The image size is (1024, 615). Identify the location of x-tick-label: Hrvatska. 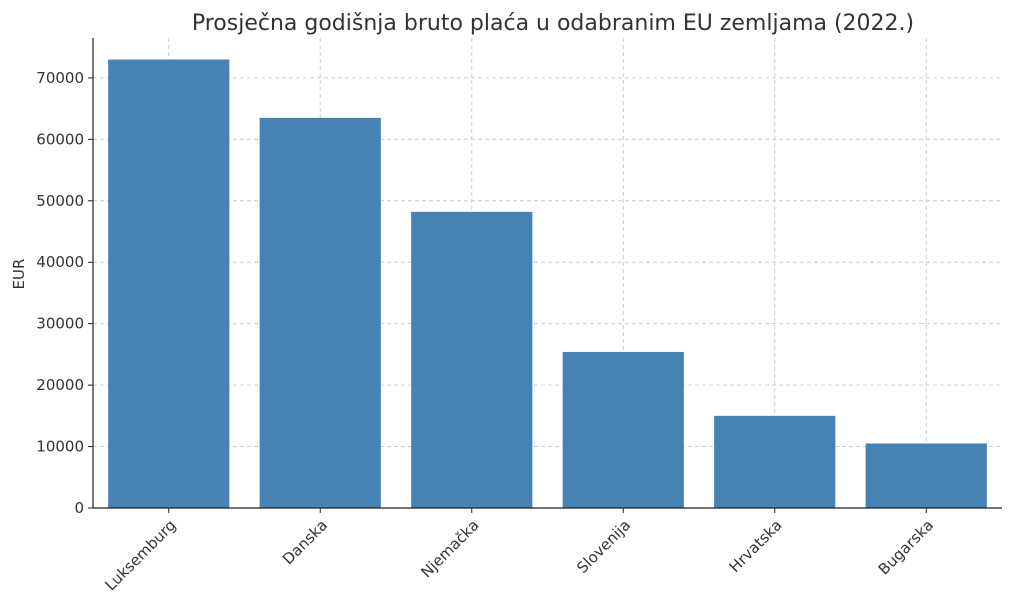
(756, 546).